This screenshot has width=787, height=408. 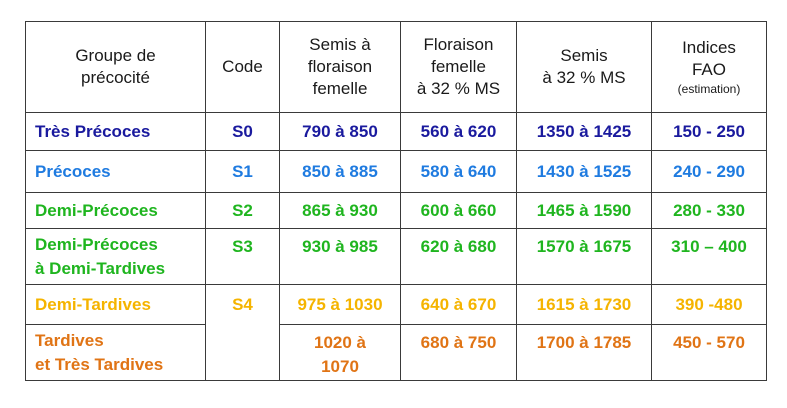 I want to click on cell-semis-ms: 1350 à 1425, so click(x=584, y=131).